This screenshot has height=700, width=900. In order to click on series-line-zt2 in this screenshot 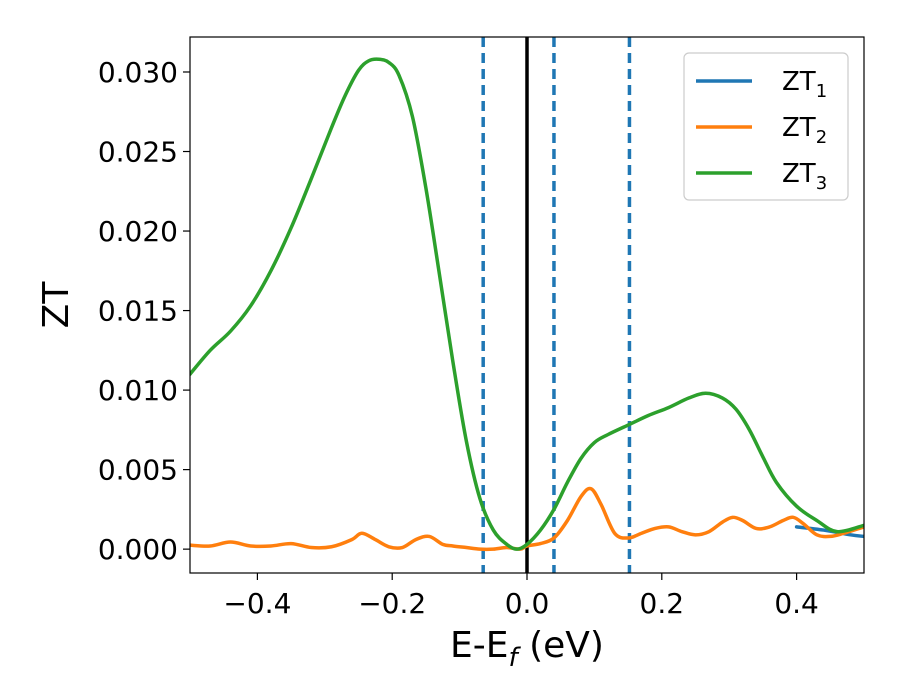, I will do `click(527, 519)`.